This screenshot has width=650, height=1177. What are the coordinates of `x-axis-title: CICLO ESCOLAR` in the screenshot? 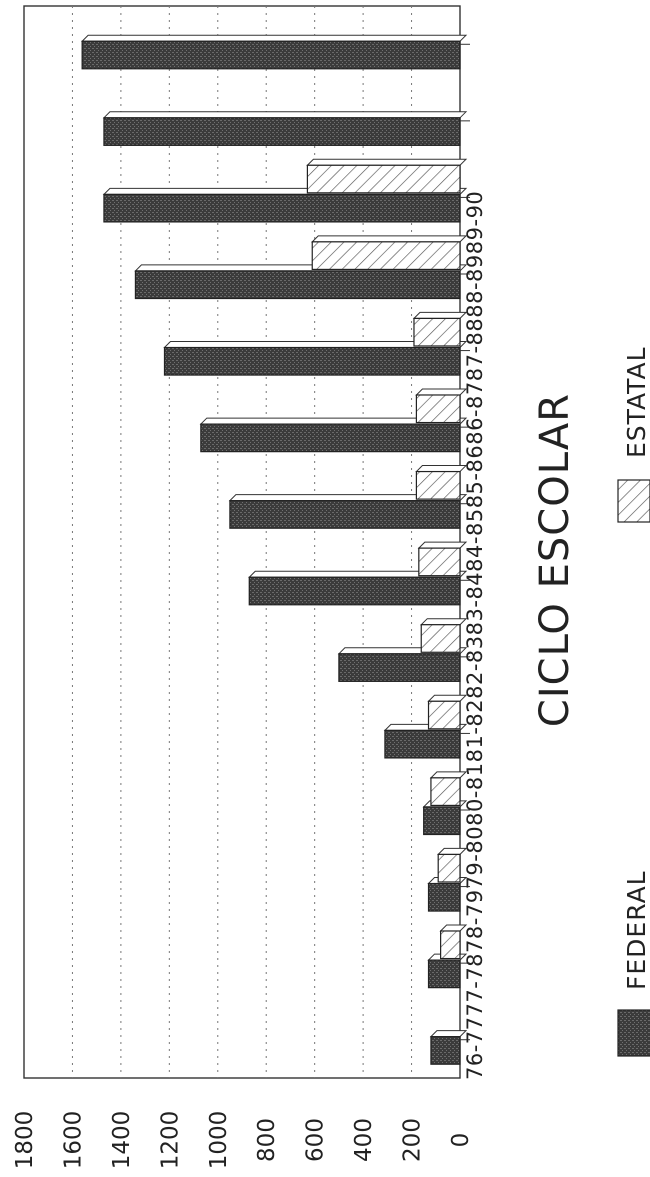 It's located at (555, 560).